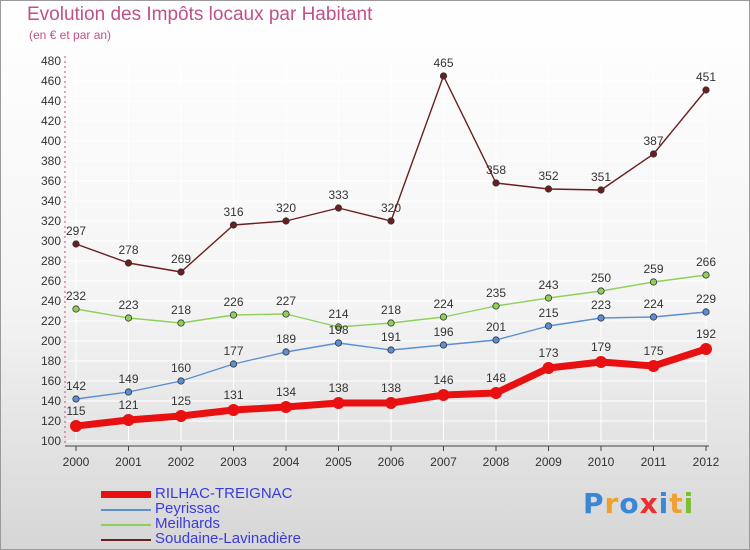 This screenshot has height=550, width=750. What do you see at coordinates (200, 14) in the screenshot?
I see `chart-title: Evolution des Impôts locaux par Habitant` at bounding box center [200, 14].